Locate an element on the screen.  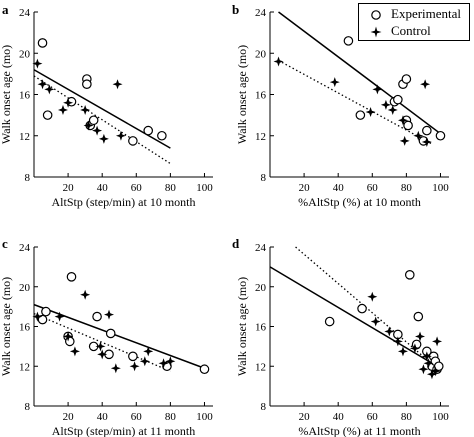
panel-letter: c is located at coordinates (5, 243).